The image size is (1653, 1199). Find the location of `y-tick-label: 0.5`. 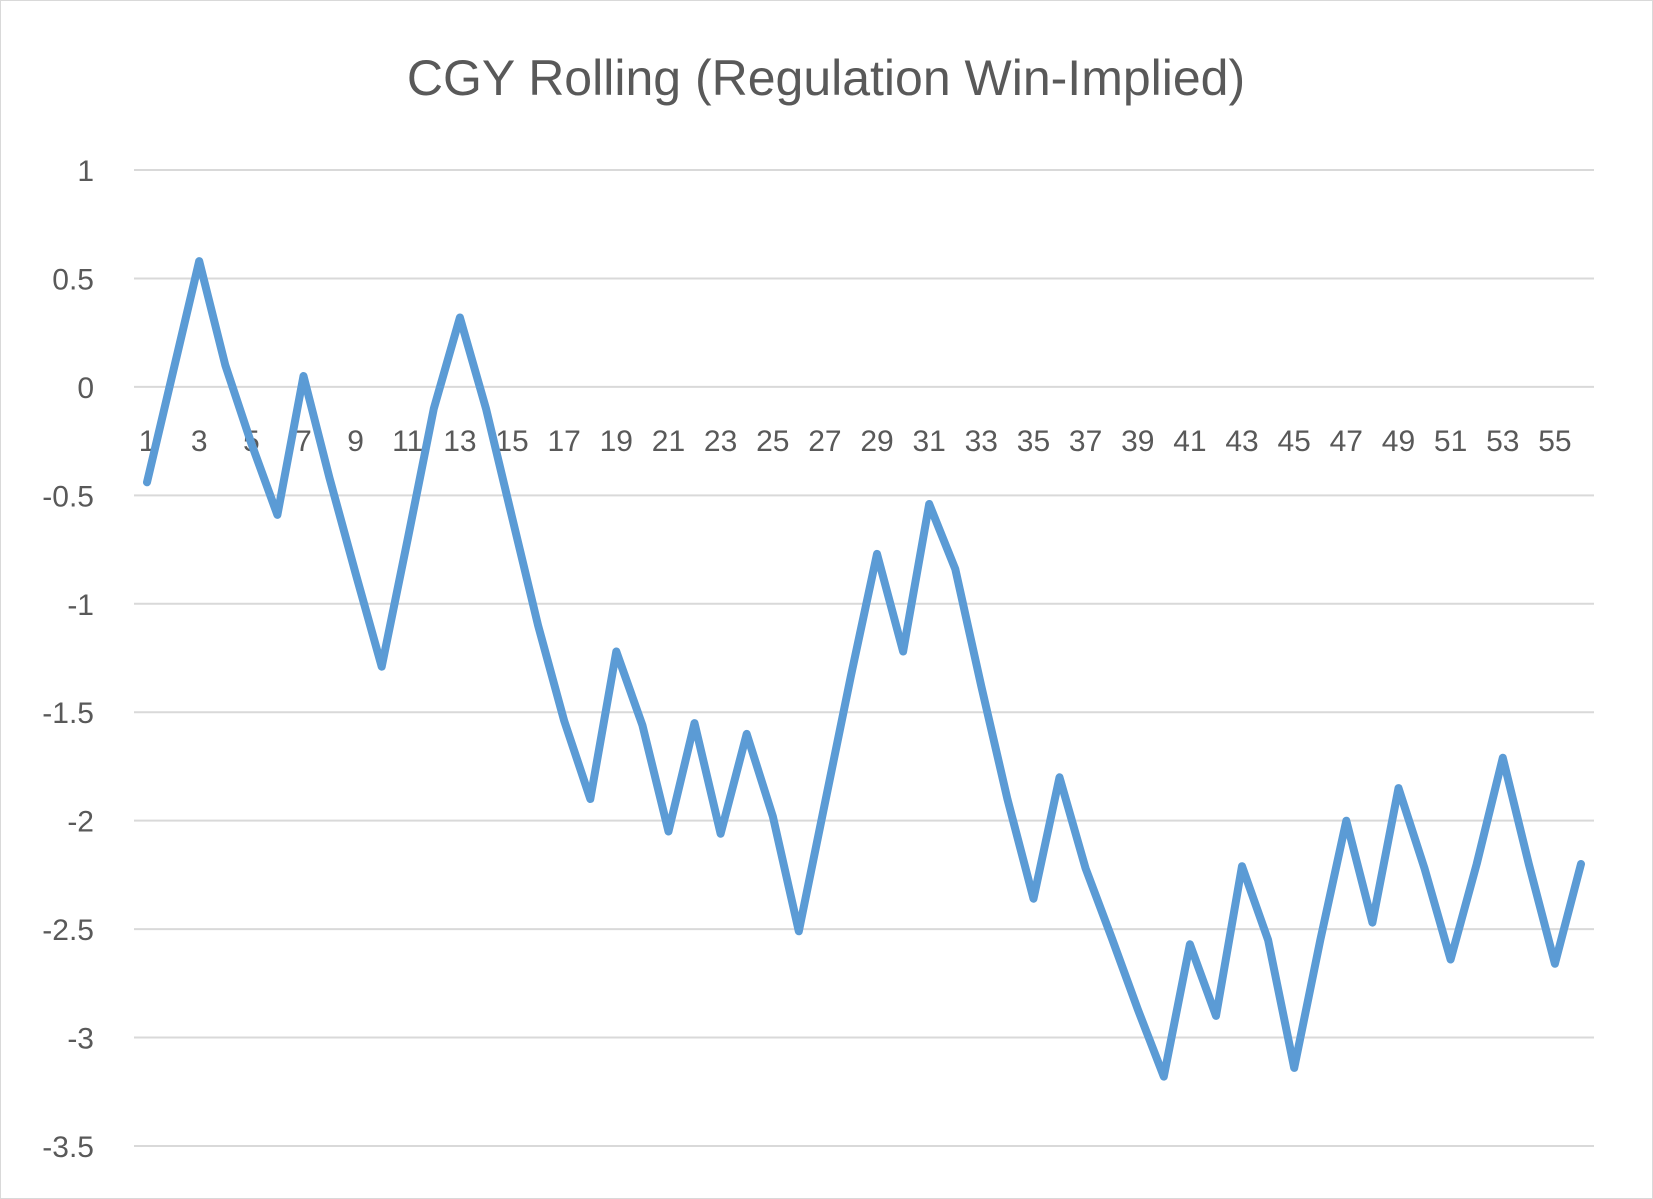

y-tick-label: 0.5 is located at coordinates (73, 279).